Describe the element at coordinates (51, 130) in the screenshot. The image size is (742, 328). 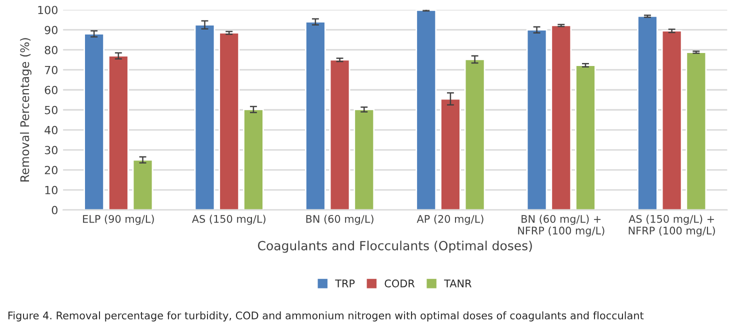
I see `y-tick-label: 40` at that location.